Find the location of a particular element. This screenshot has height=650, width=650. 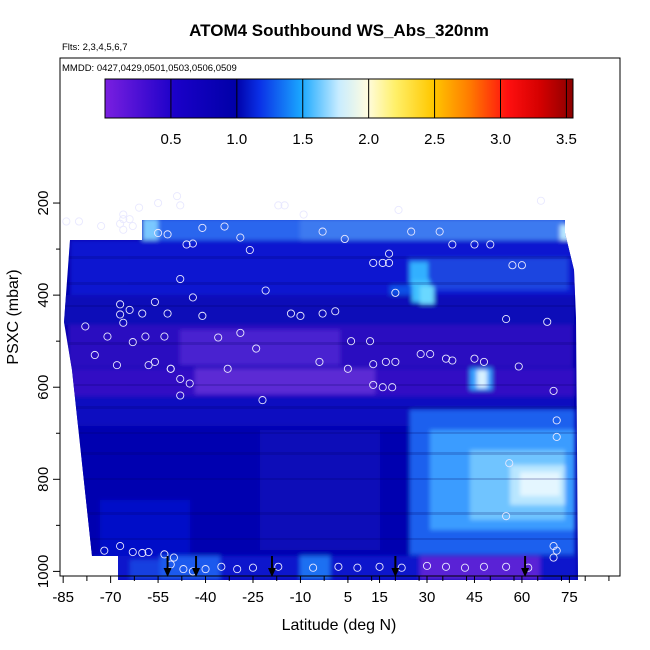

x-tick-label: 60 is located at coordinates (522, 597).